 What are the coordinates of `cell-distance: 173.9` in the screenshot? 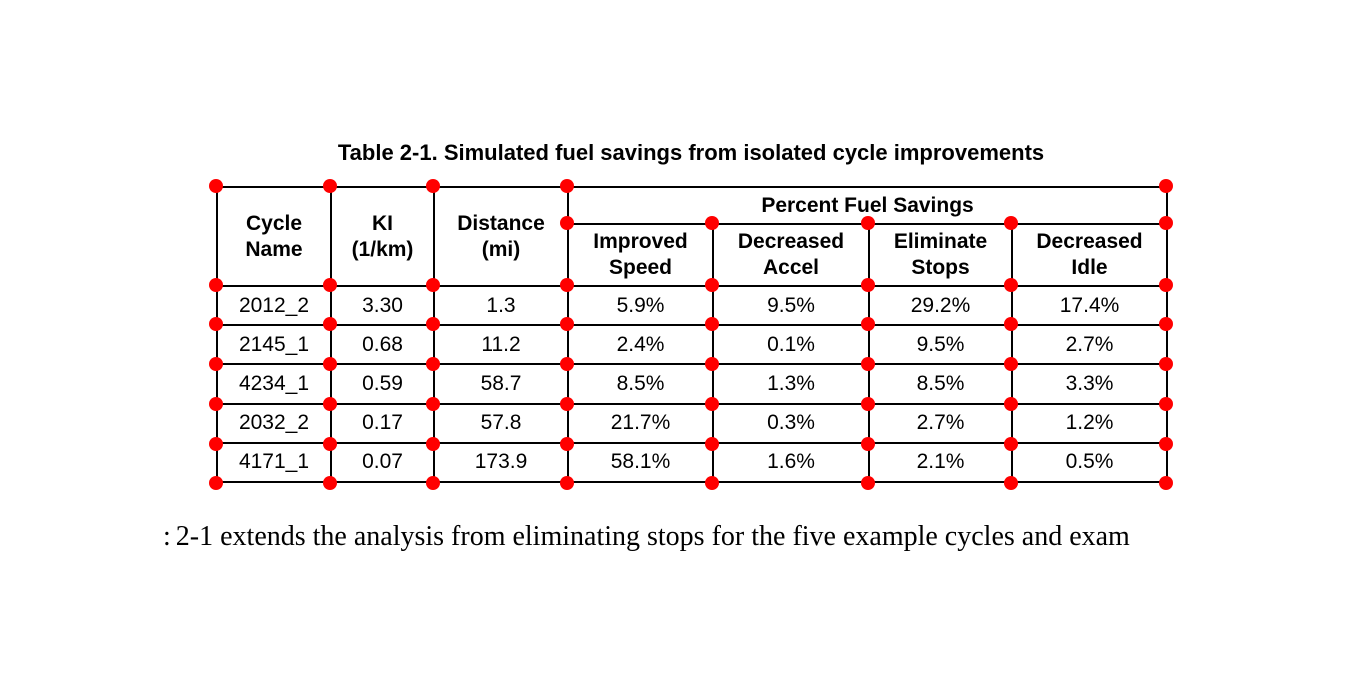 It's located at (501, 462).